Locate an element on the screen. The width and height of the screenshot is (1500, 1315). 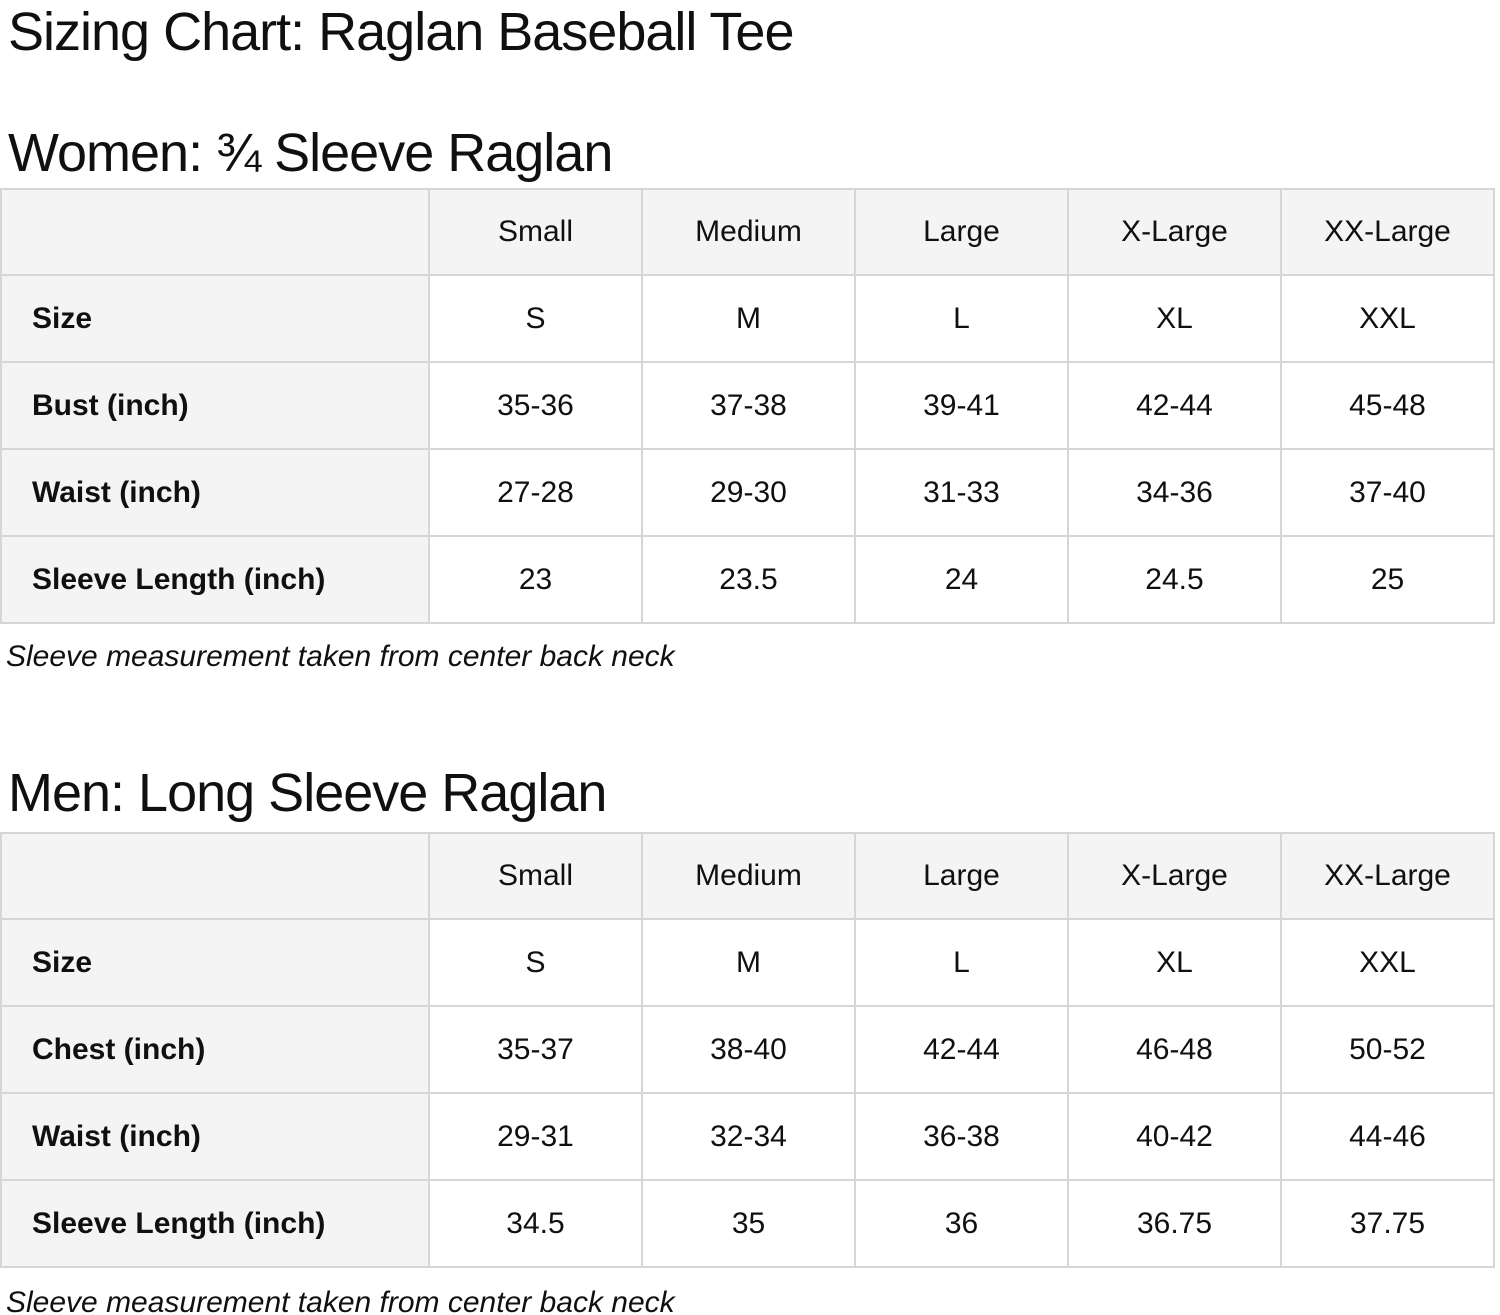
table-cell: 38-40 is located at coordinates (748, 1049).